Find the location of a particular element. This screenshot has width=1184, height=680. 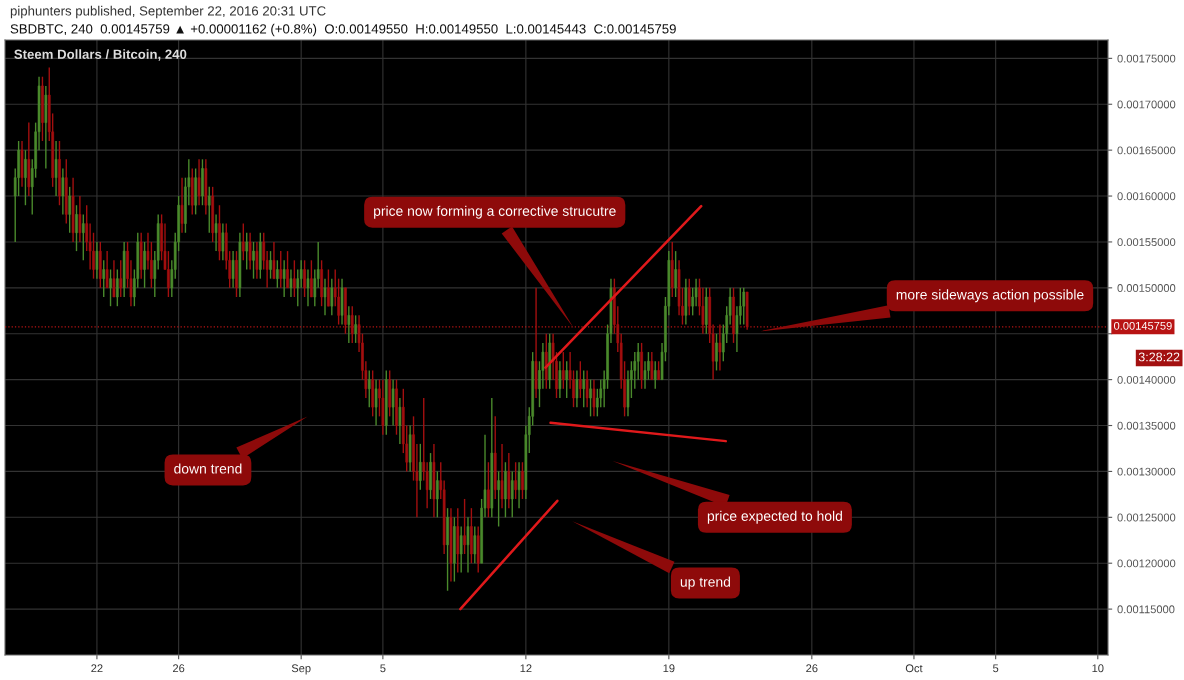

text: Steem Dollars / Bitcoin, 240 is located at coordinates (100, 55).